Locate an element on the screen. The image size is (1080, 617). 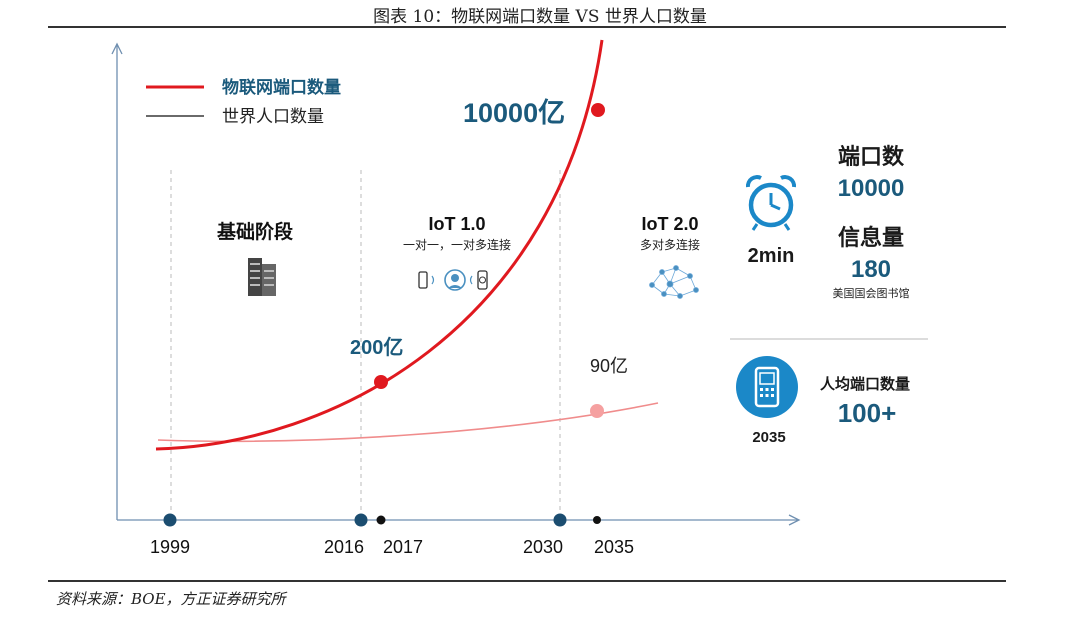
x-tick-label-2030: 2030 is located at coordinates (543, 547).